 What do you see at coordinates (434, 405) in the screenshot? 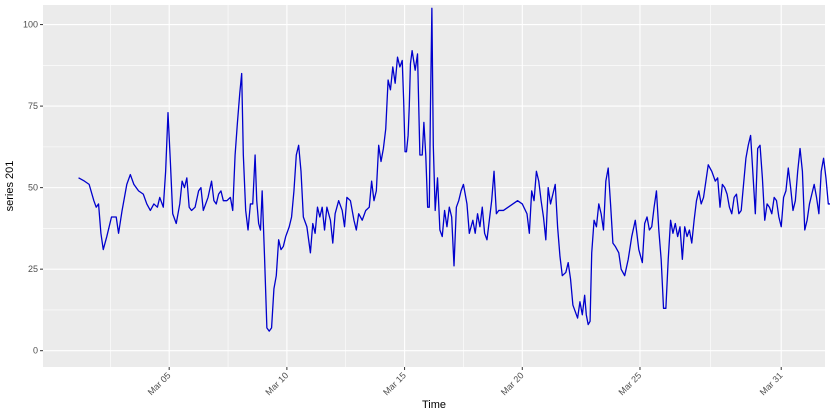
I see `x-axis-title: Time` at bounding box center [434, 405].